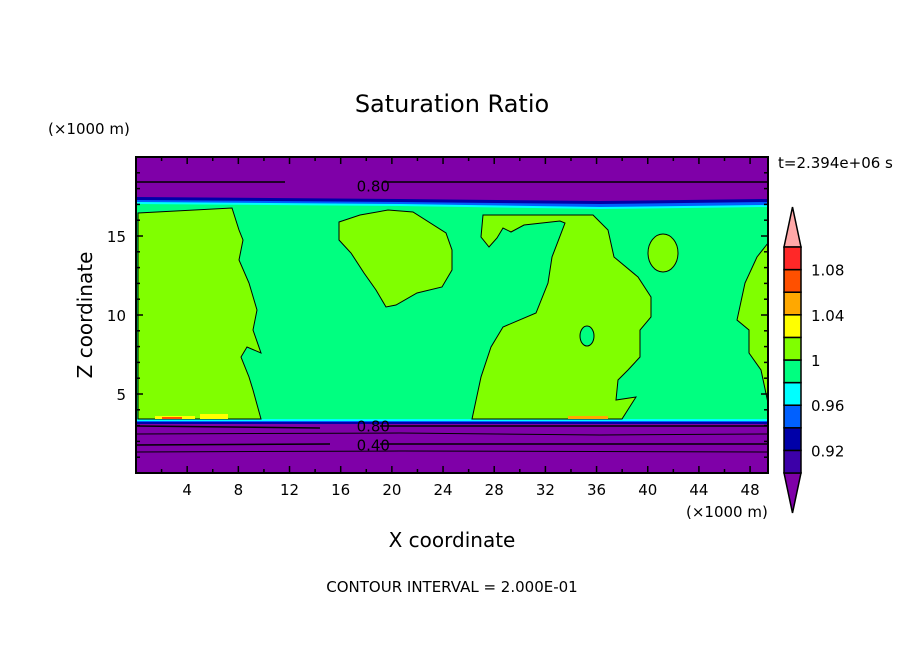  Describe the element at coordinates (391, 490) in the screenshot. I see `x-tick-label: 20` at that location.